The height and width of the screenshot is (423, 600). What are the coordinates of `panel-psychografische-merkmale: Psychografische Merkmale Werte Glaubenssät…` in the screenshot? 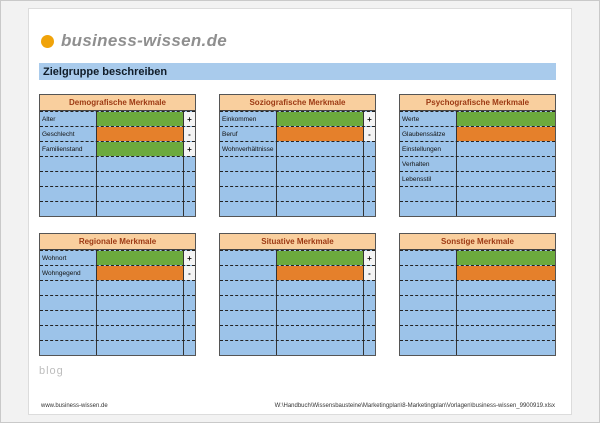 It's located at (477, 155).